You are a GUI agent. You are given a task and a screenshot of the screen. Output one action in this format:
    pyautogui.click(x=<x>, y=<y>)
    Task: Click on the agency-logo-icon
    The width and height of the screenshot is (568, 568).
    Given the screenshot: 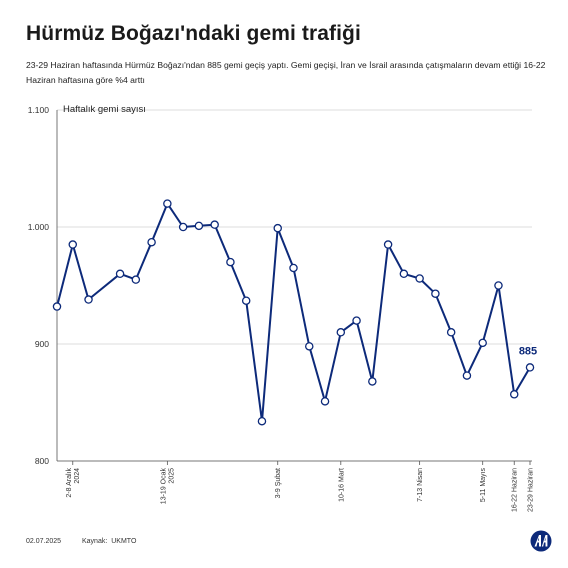 What is the action you would take?
    pyautogui.click(x=541, y=541)
    